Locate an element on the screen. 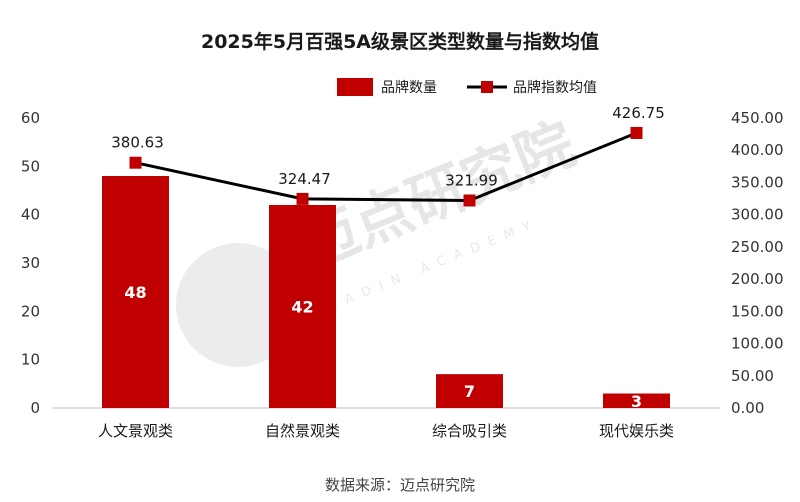 The image size is (800, 502). bar-value-label: 3 is located at coordinates (636, 401).